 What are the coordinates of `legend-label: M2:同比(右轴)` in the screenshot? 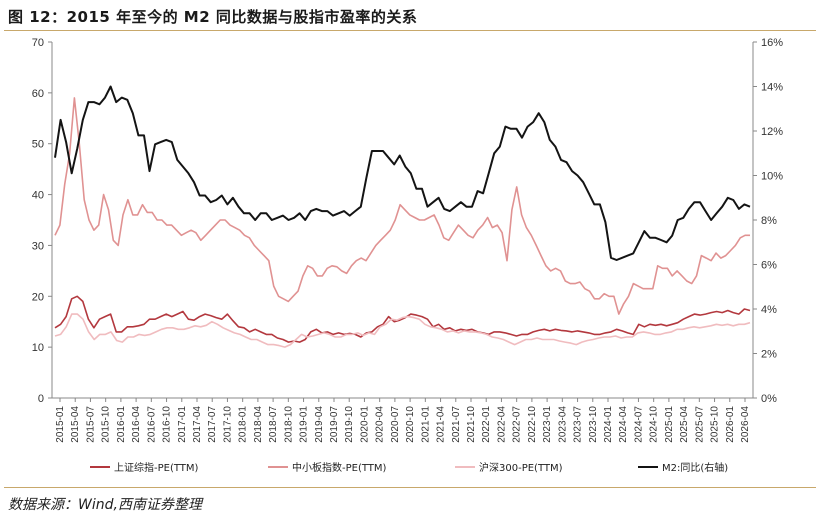 It's located at (695, 467).